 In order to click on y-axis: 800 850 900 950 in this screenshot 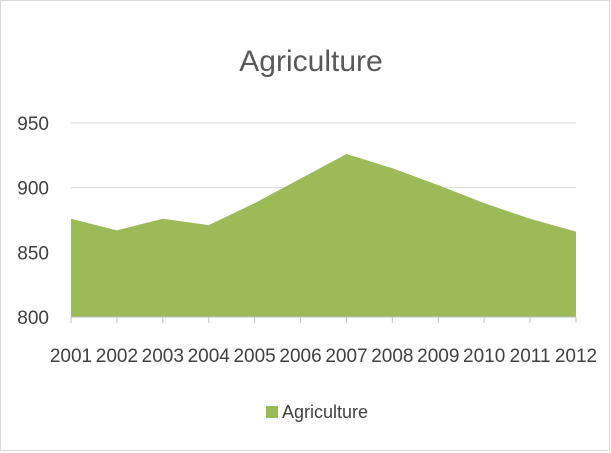, I will do `click(33, 221)`.